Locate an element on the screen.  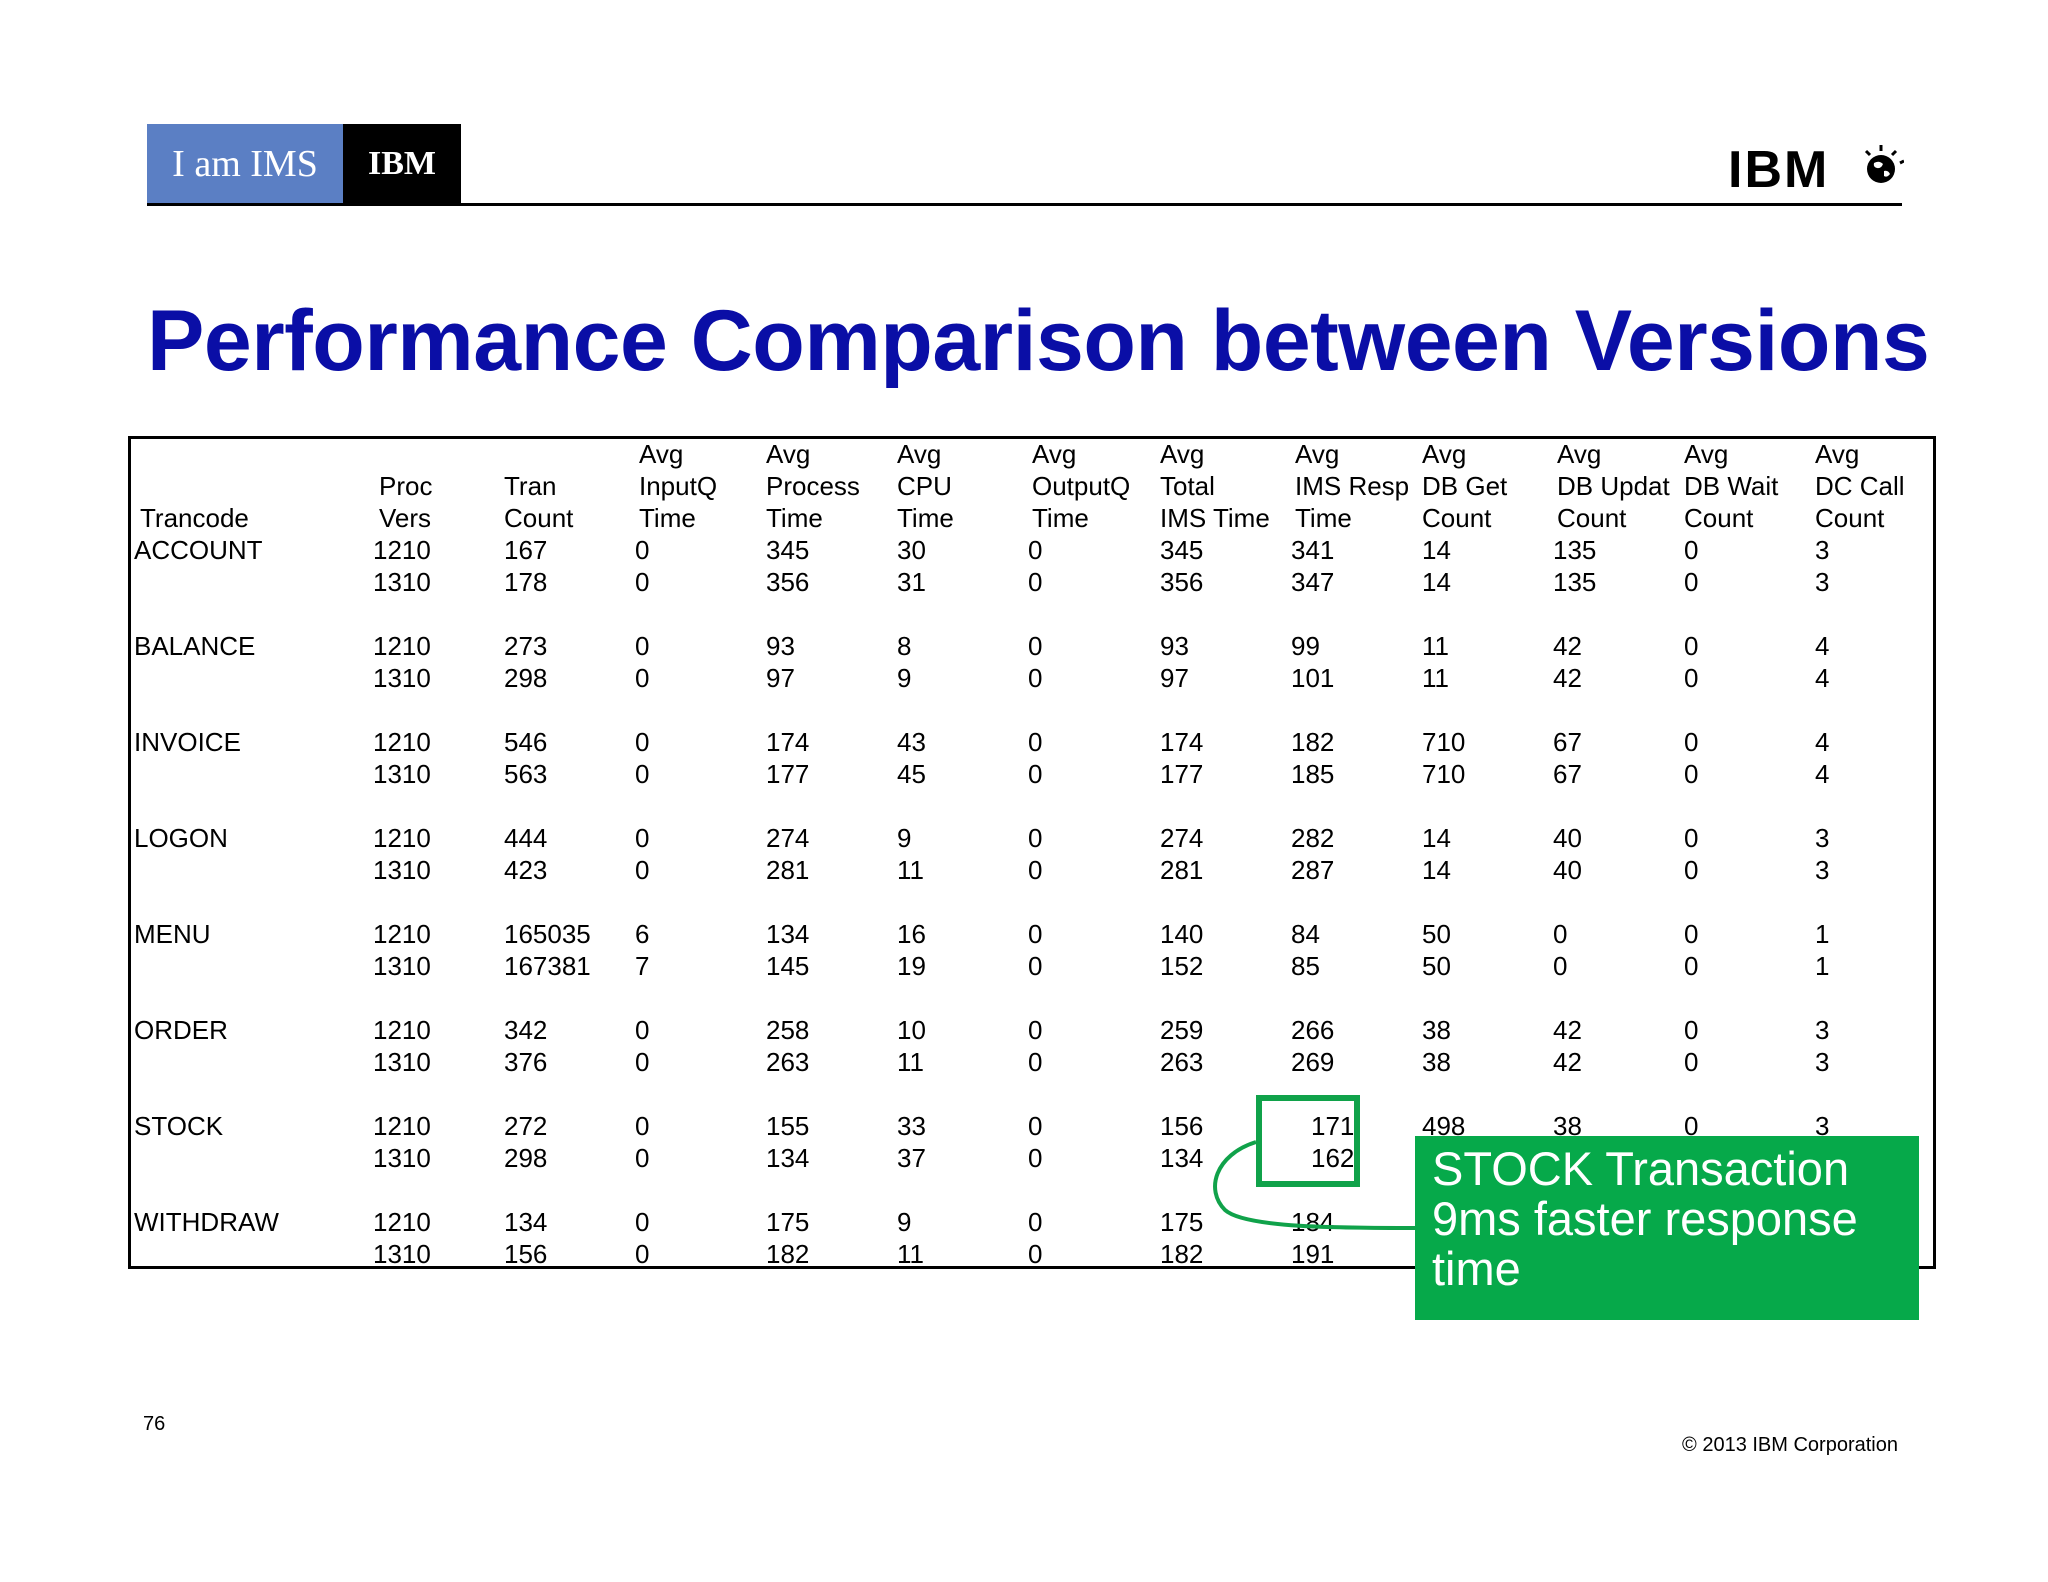
table-cell: 273 is located at coordinates (526, 646).